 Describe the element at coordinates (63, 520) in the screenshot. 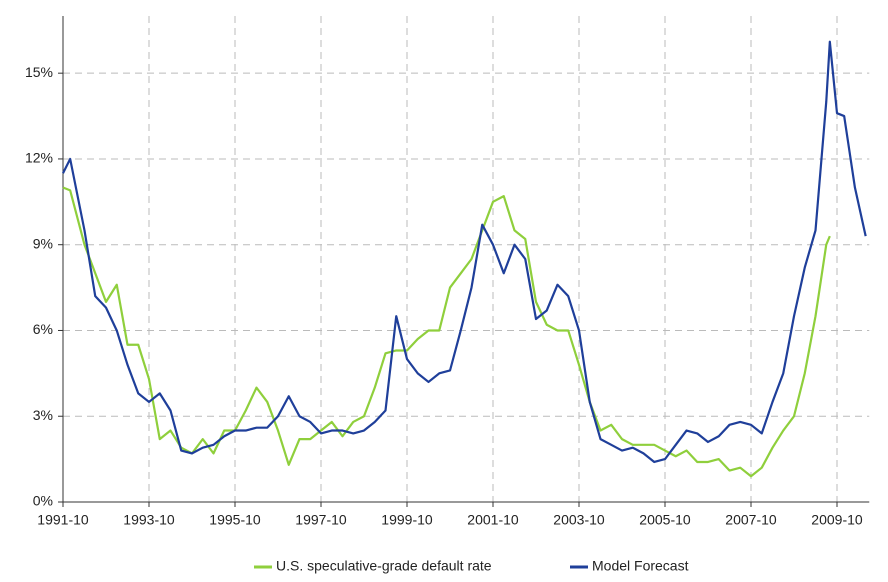

I see `x-tick-label: 1991-10` at that location.